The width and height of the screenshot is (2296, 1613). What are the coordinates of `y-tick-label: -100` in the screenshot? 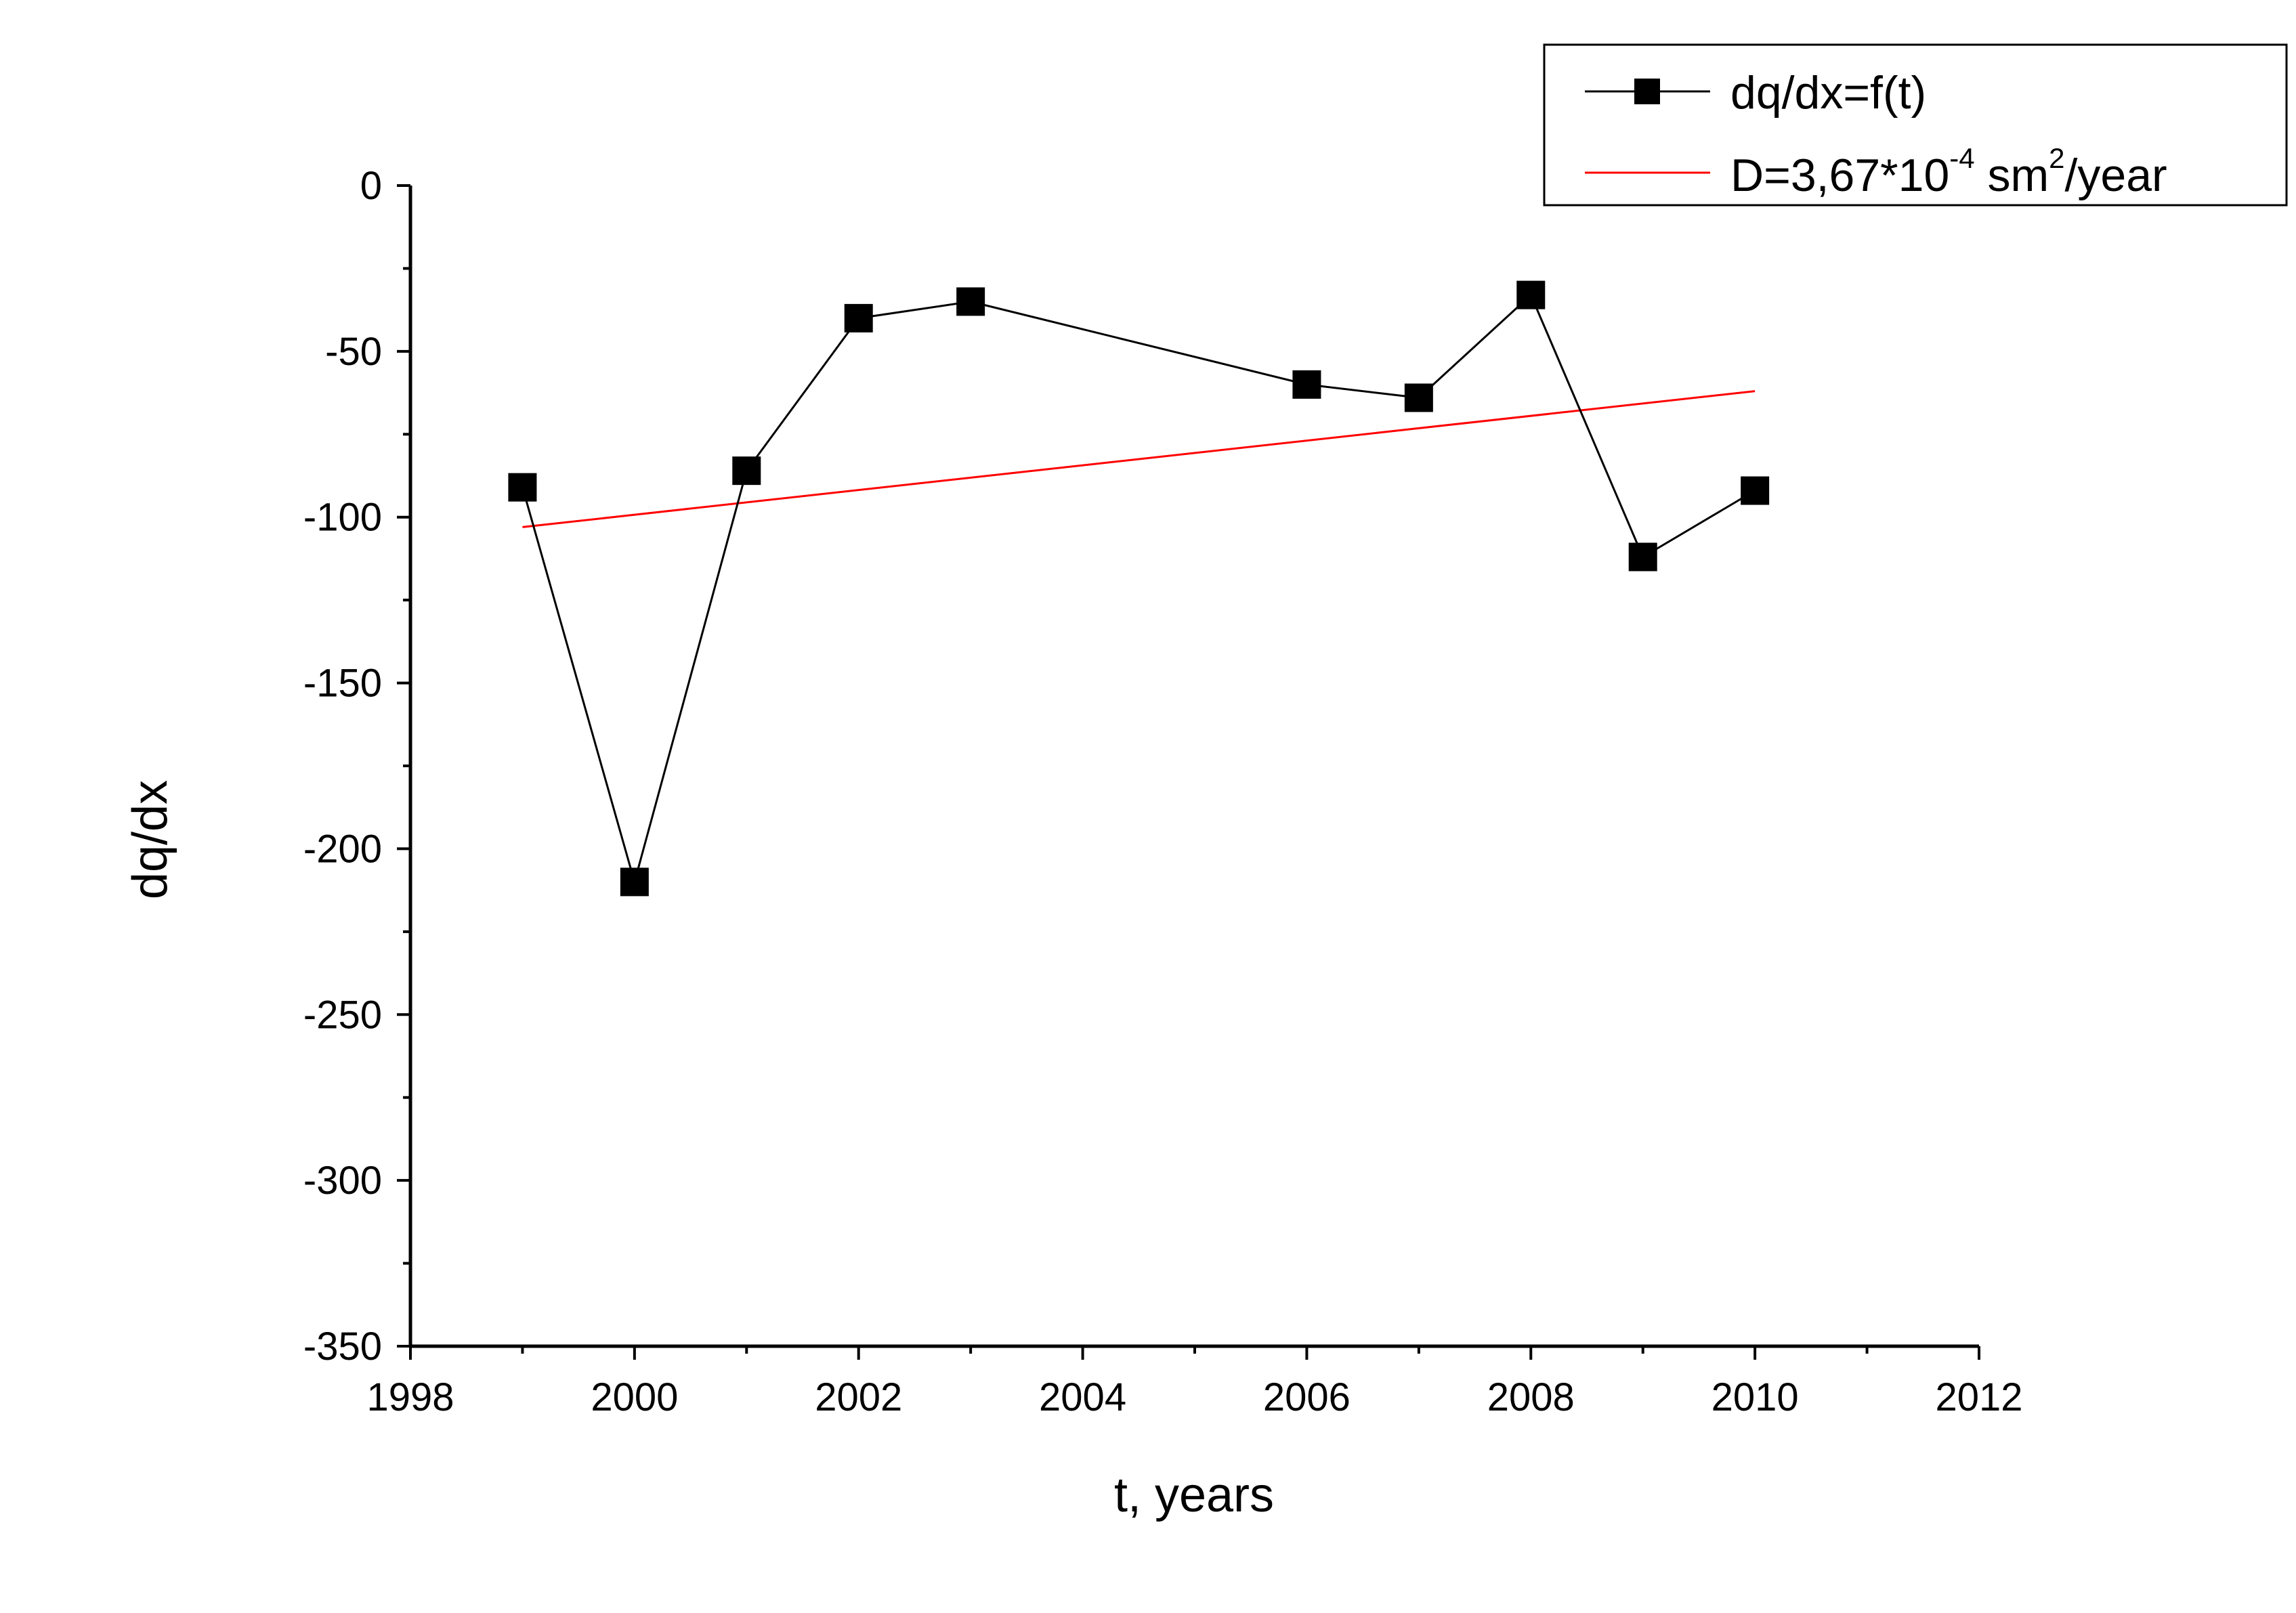 It's located at (342, 518).